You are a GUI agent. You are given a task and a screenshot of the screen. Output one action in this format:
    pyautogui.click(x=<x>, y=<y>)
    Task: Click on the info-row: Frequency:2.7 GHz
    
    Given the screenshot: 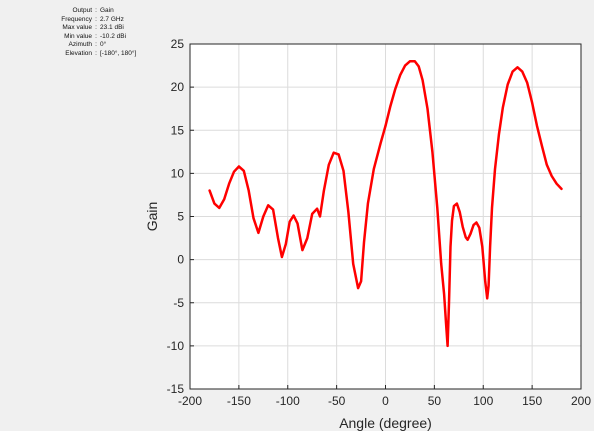 What is the action you would take?
    pyautogui.click(x=81, y=20)
    